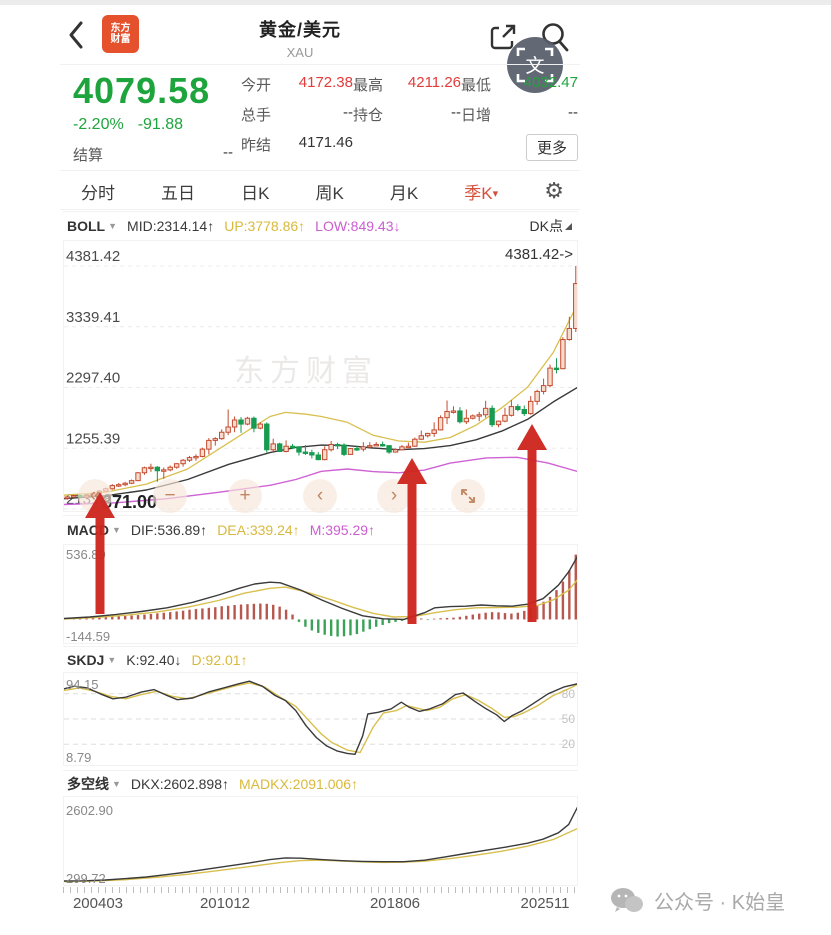  What do you see at coordinates (255, 193) in the screenshot?
I see `tab-日K: 日K` at bounding box center [255, 193].